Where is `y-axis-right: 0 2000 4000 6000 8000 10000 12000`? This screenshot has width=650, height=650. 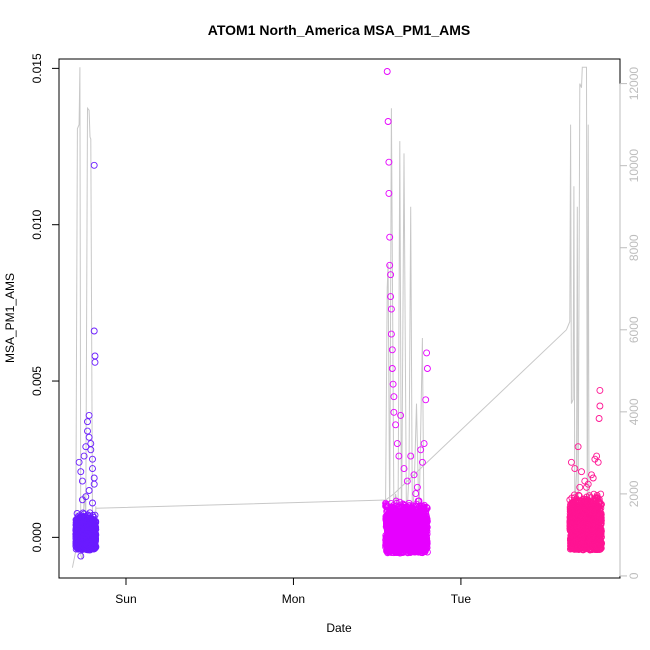
y-axis-right: 0 2000 4000 6000 8000 10000 12000 is located at coordinates (630, 323).